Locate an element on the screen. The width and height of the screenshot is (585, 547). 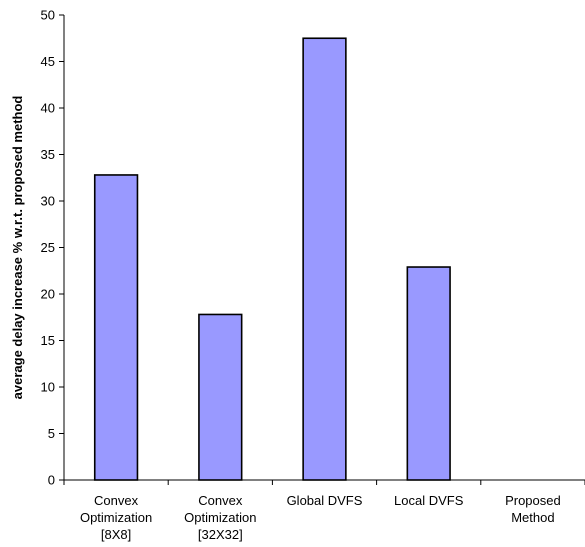
y-tick-label: 25 is located at coordinates (48, 247).